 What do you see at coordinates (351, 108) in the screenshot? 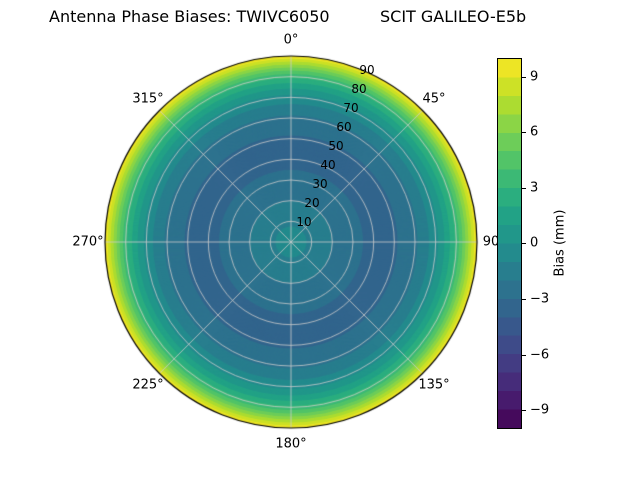
I see `r-label-70: 70` at bounding box center [351, 108].